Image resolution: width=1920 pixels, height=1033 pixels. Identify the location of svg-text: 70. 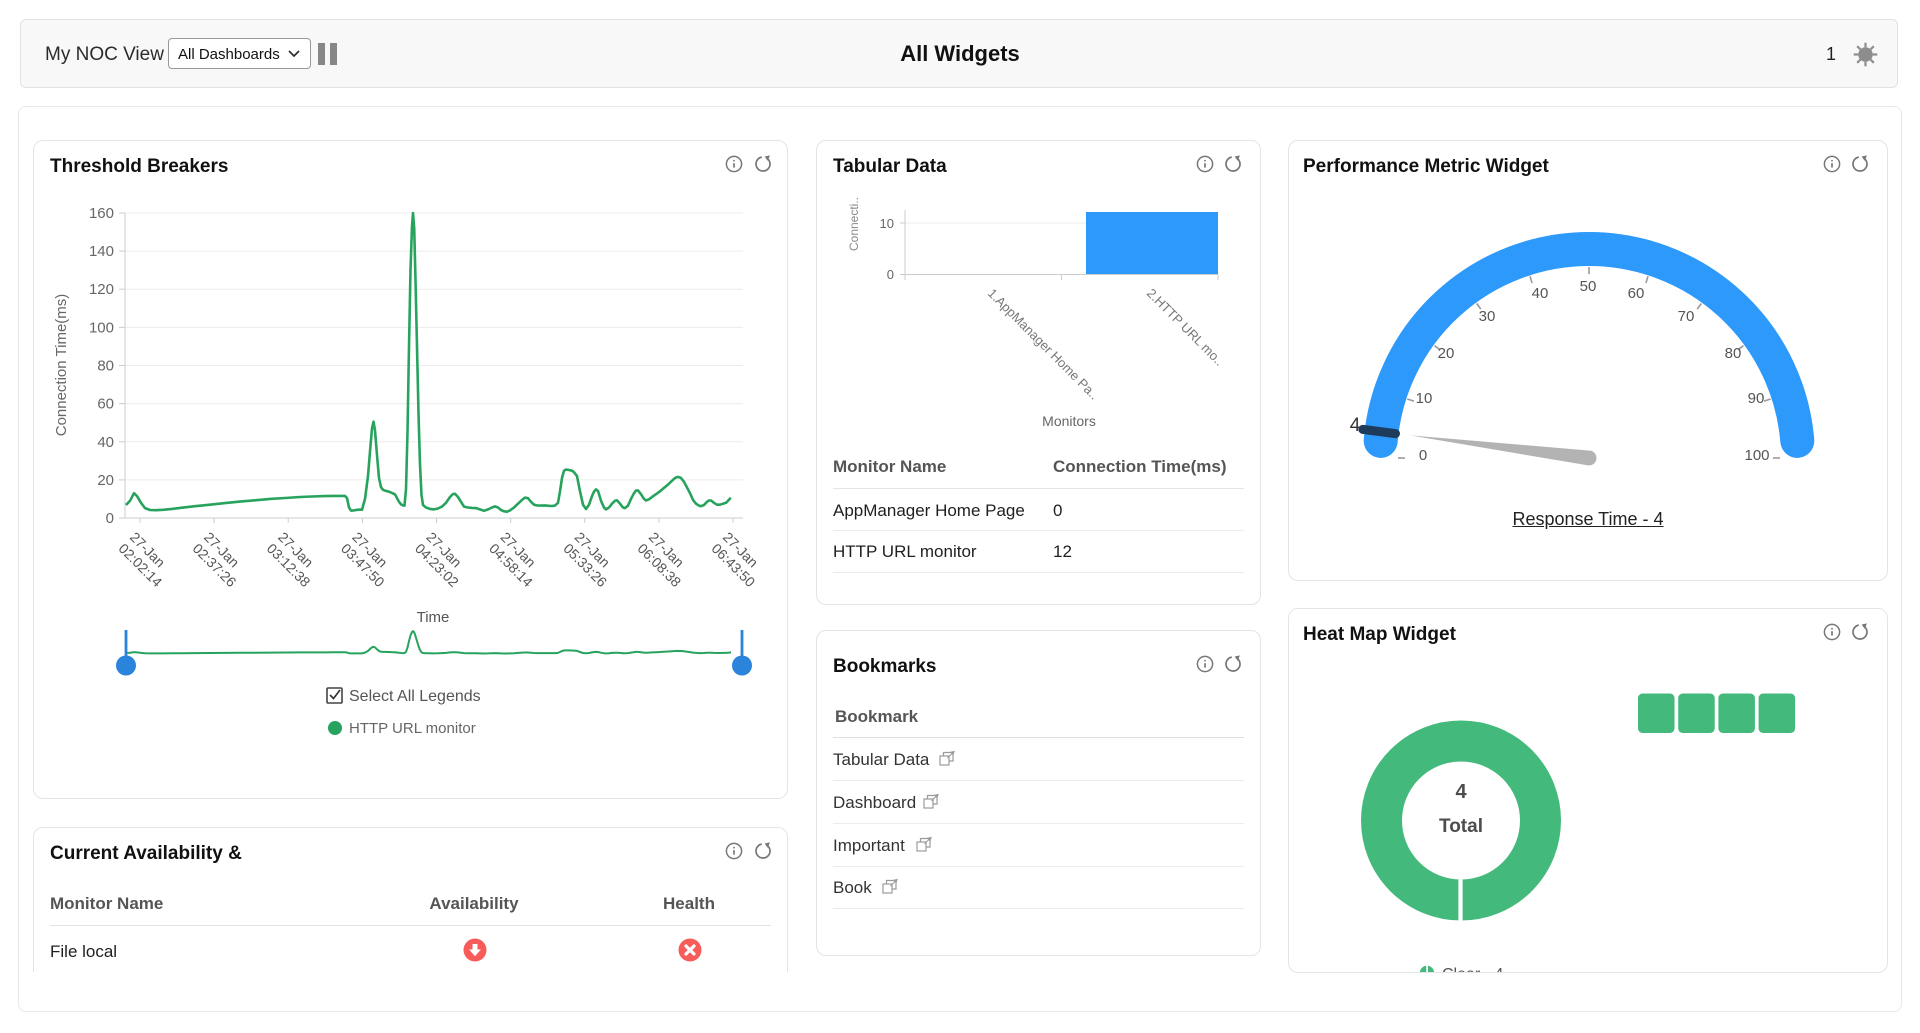
(1686, 316).